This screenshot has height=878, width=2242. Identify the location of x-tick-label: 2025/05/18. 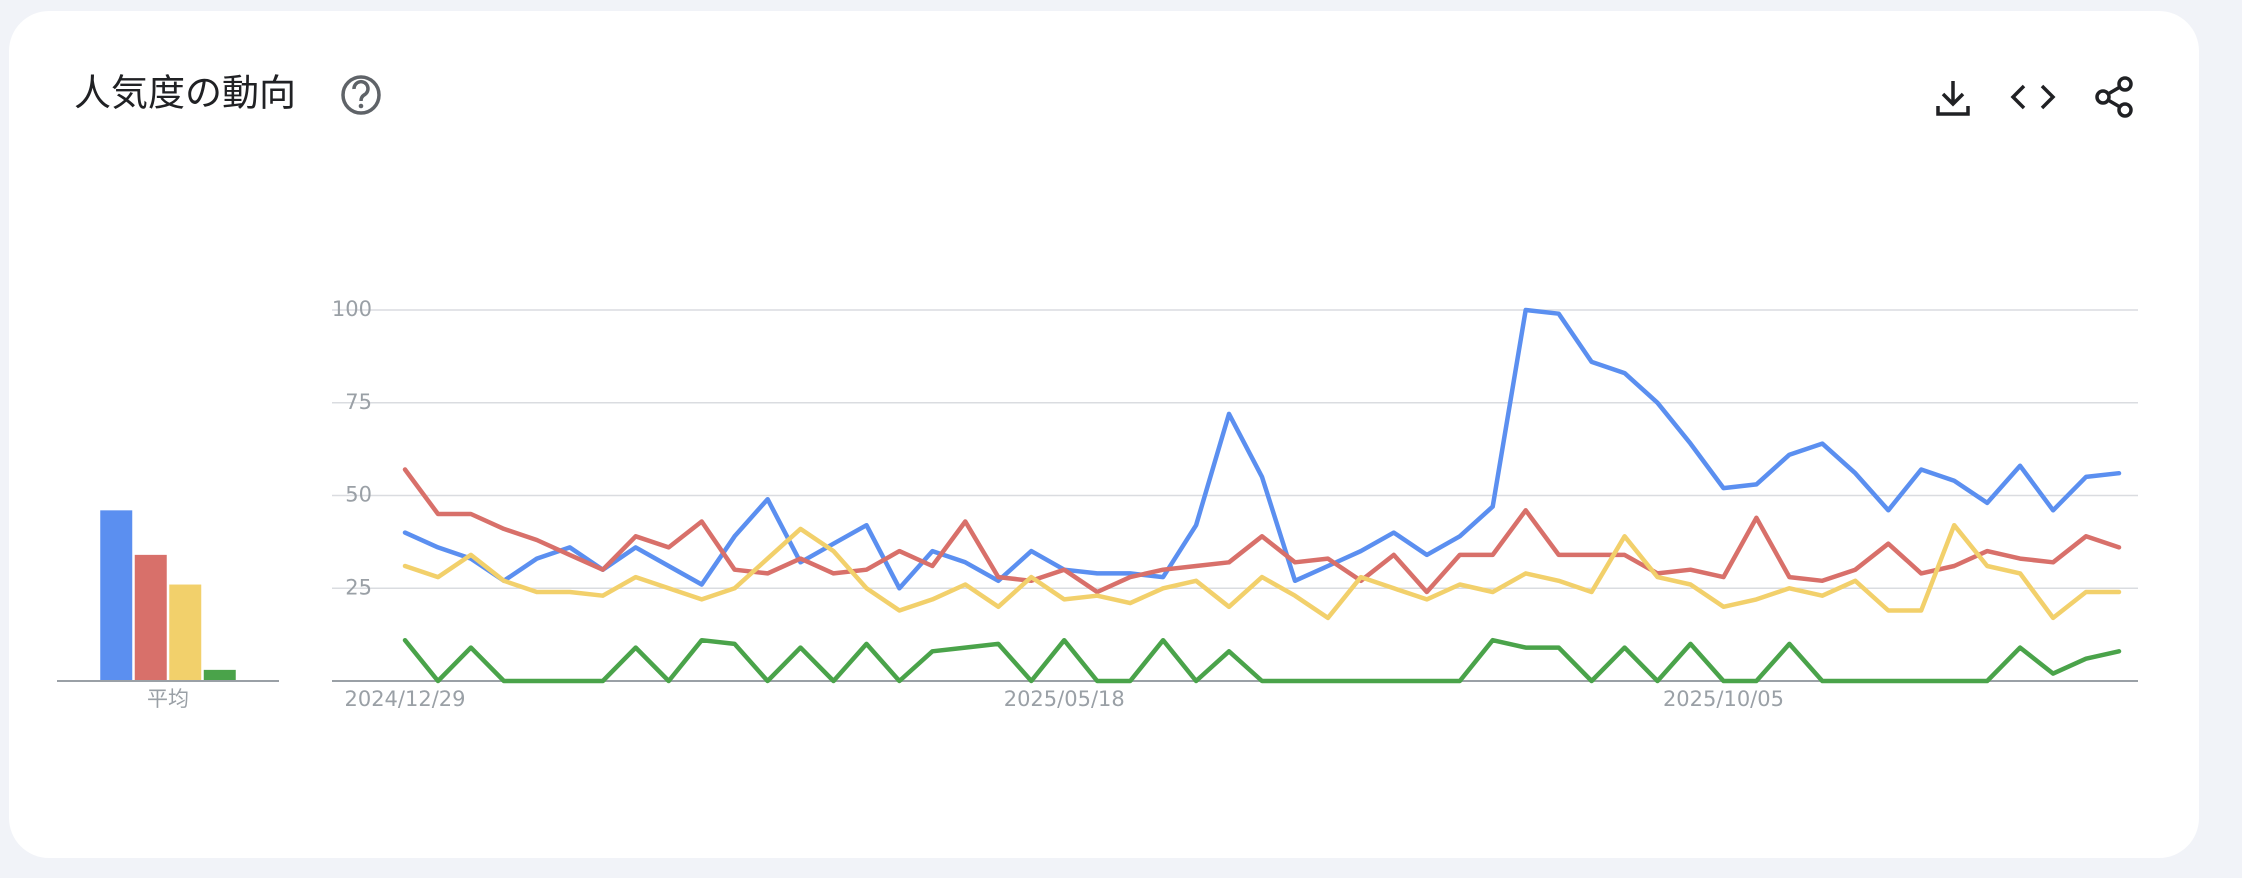
(1064, 699).